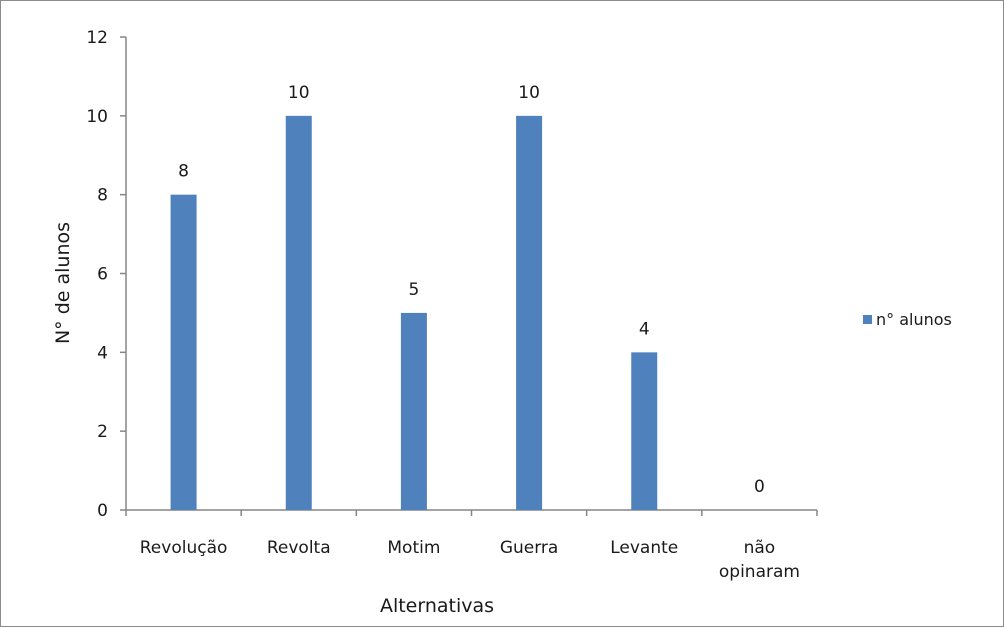 This screenshot has height=628, width=1004. Describe the element at coordinates (644, 548) in the screenshot. I see `category-label: Levante` at that location.